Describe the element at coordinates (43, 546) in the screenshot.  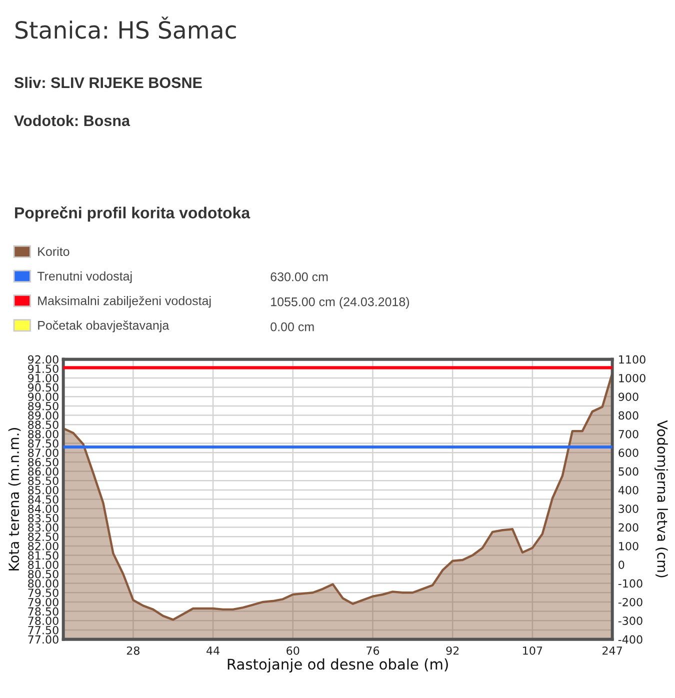
I see `y-tick-label: 82.00` at that location.